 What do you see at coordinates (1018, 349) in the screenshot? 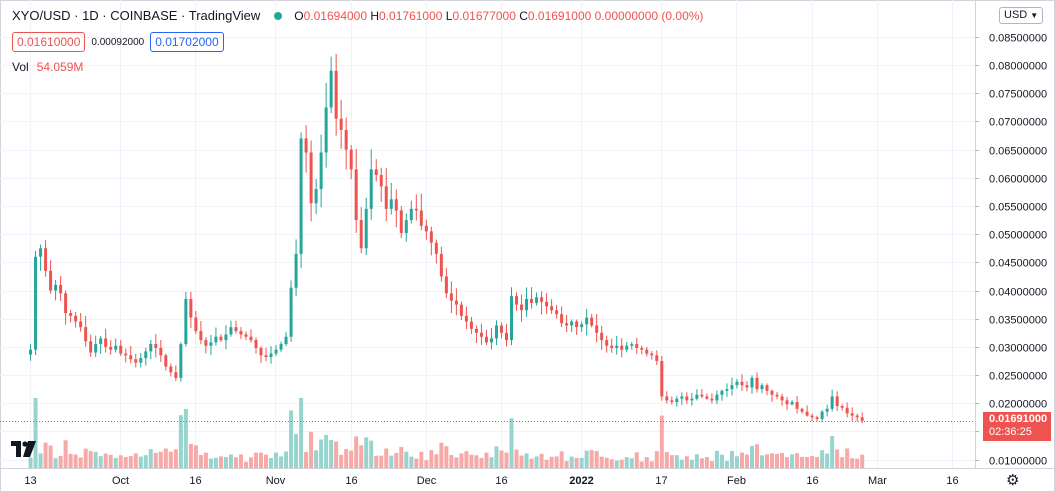
I see `y-tick-label: 0.03000000` at bounding box center [1018, 349].